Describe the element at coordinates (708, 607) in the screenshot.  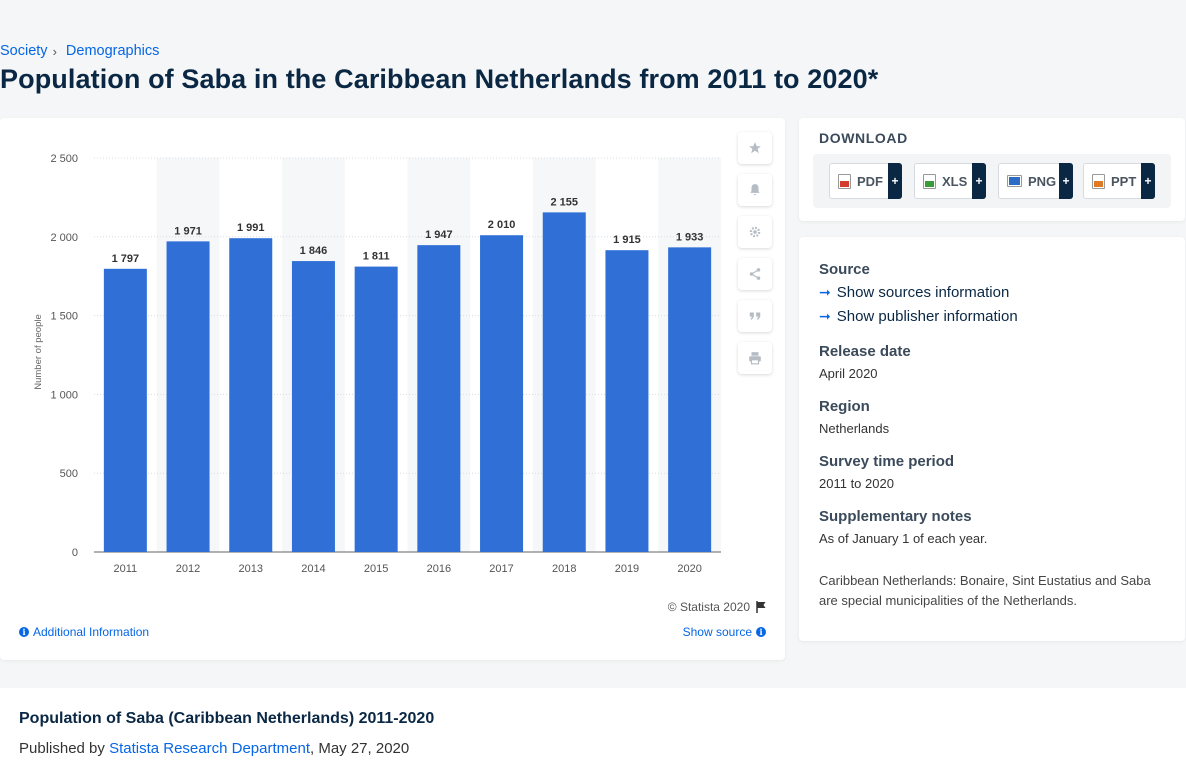
I see `copyright-text: © Statista 2020` at that location.